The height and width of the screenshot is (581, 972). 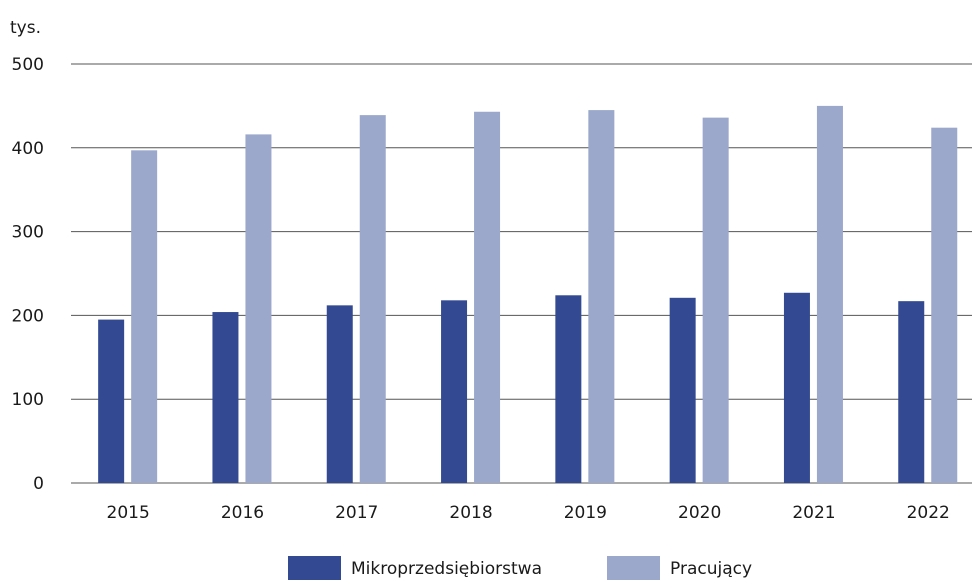 I want to click on y-tick-label: 100, so click(x=28, y=400).